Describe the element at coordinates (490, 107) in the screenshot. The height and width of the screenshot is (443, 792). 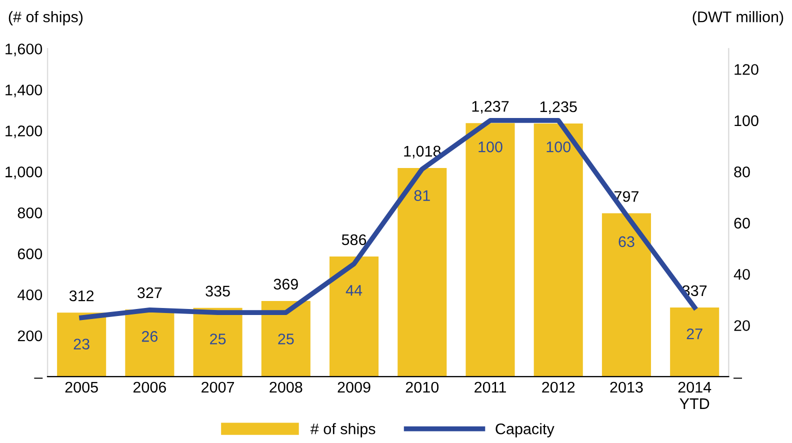
I see `data-label: 1,237` at that location.